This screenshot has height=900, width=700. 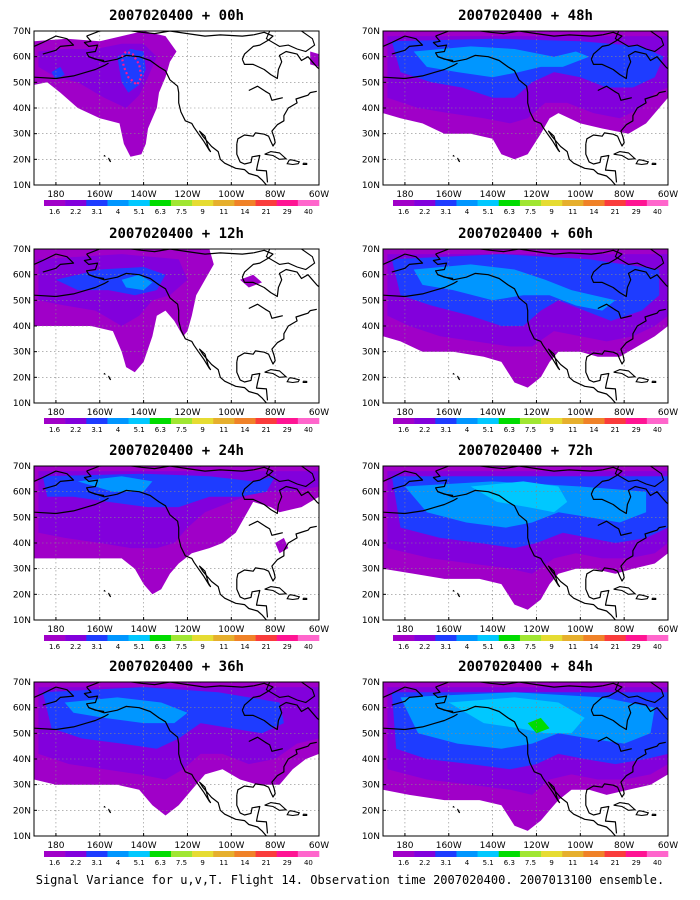 I want to click on colorbar-label: 4, so click(x=467, y=430).